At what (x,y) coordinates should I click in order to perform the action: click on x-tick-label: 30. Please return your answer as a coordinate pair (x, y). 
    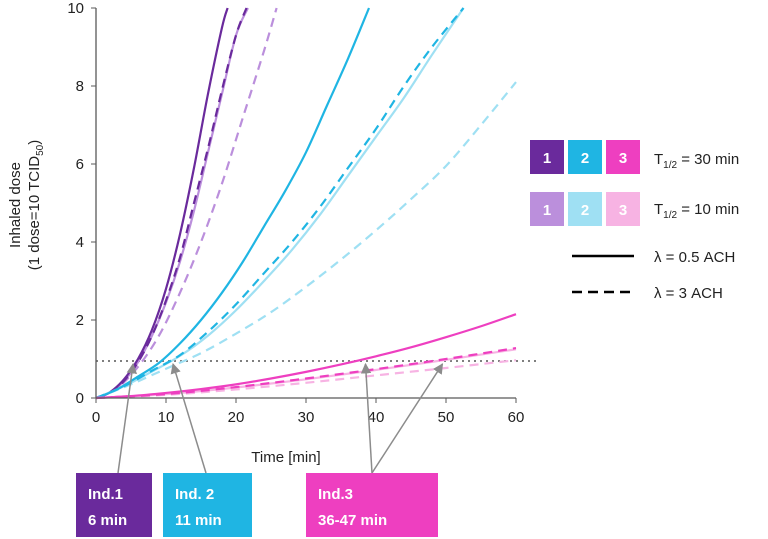
    Looking at the image, I should click on (306, 417).